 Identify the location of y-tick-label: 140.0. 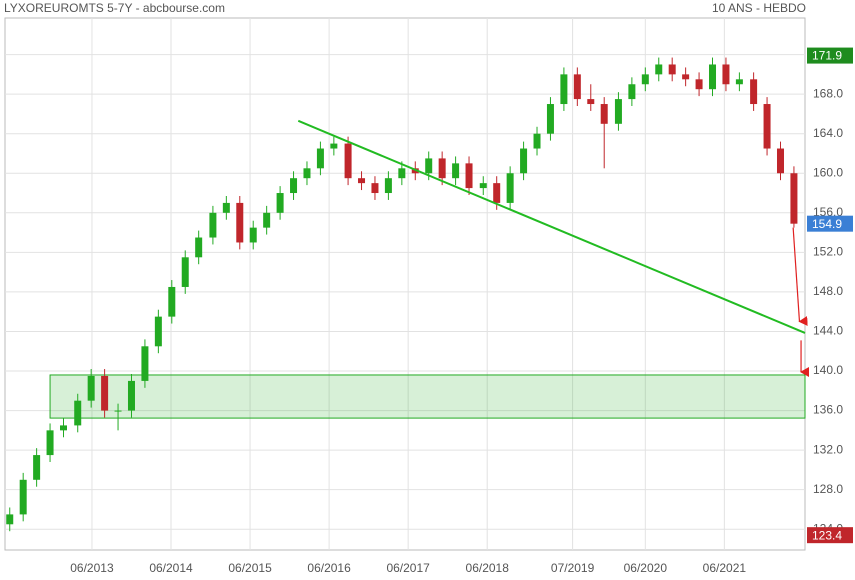
(828, 370).